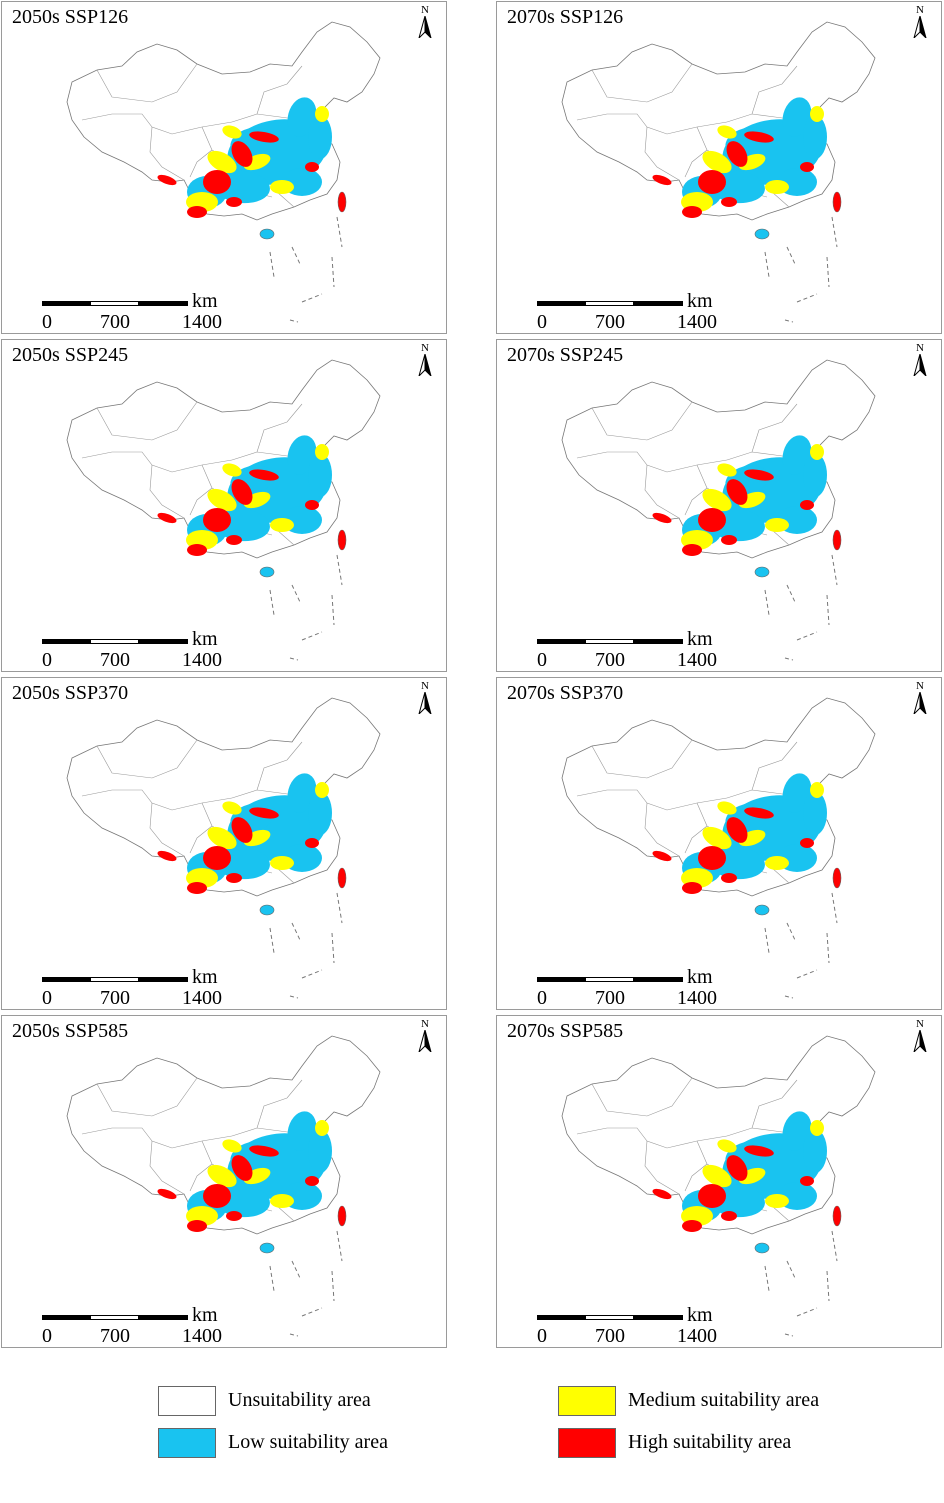 This screenshot has height=1503, width=944. Describe the element at coordinates (187, 1401) in the screenshot. I see `legend-swatch-unsuitable` at that location.